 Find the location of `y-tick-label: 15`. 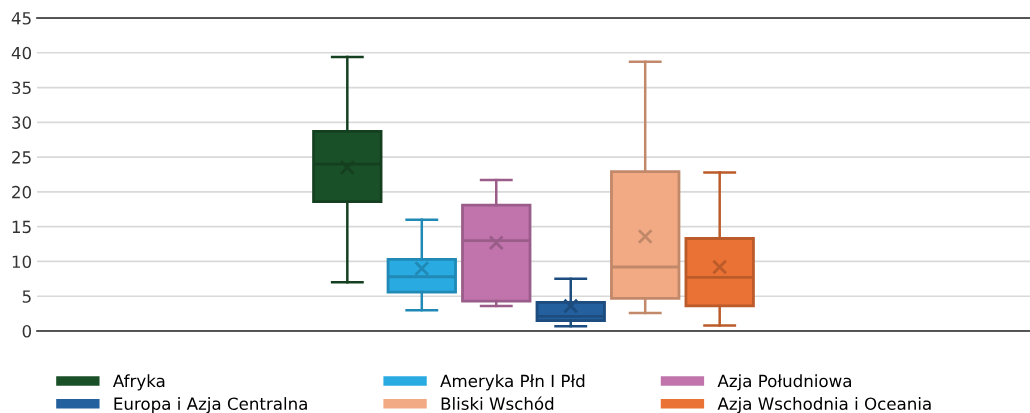

y-tick-label: 15 is located at coordinates (21, 227).